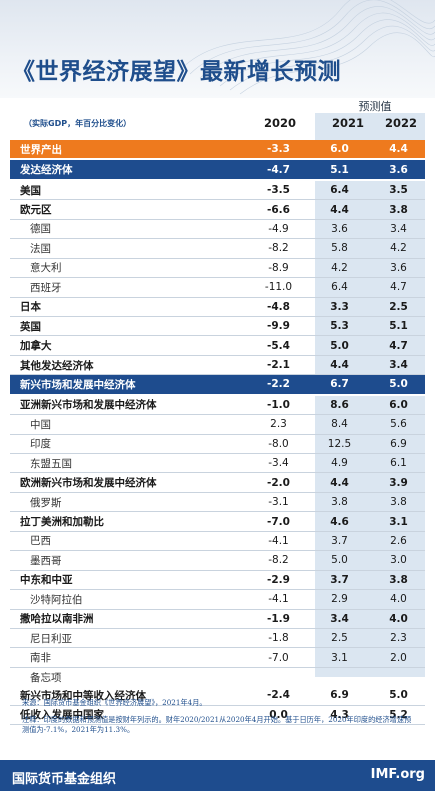  I want to click on value-2020: -2.9, so click(278, 580).